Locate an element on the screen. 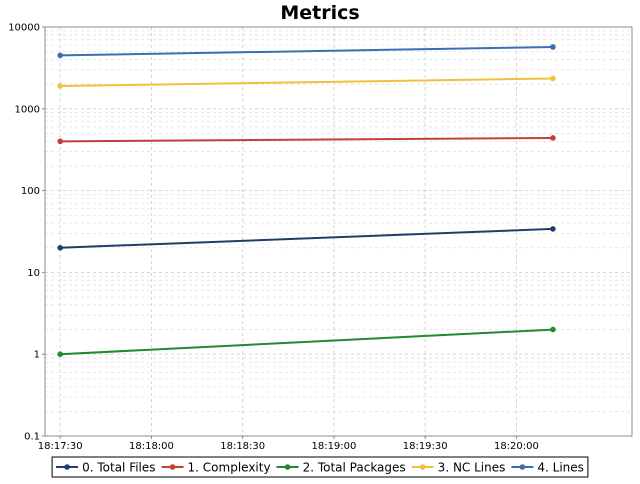  x-tick-label: 18:19:00 is located at coordinates (333, 446).